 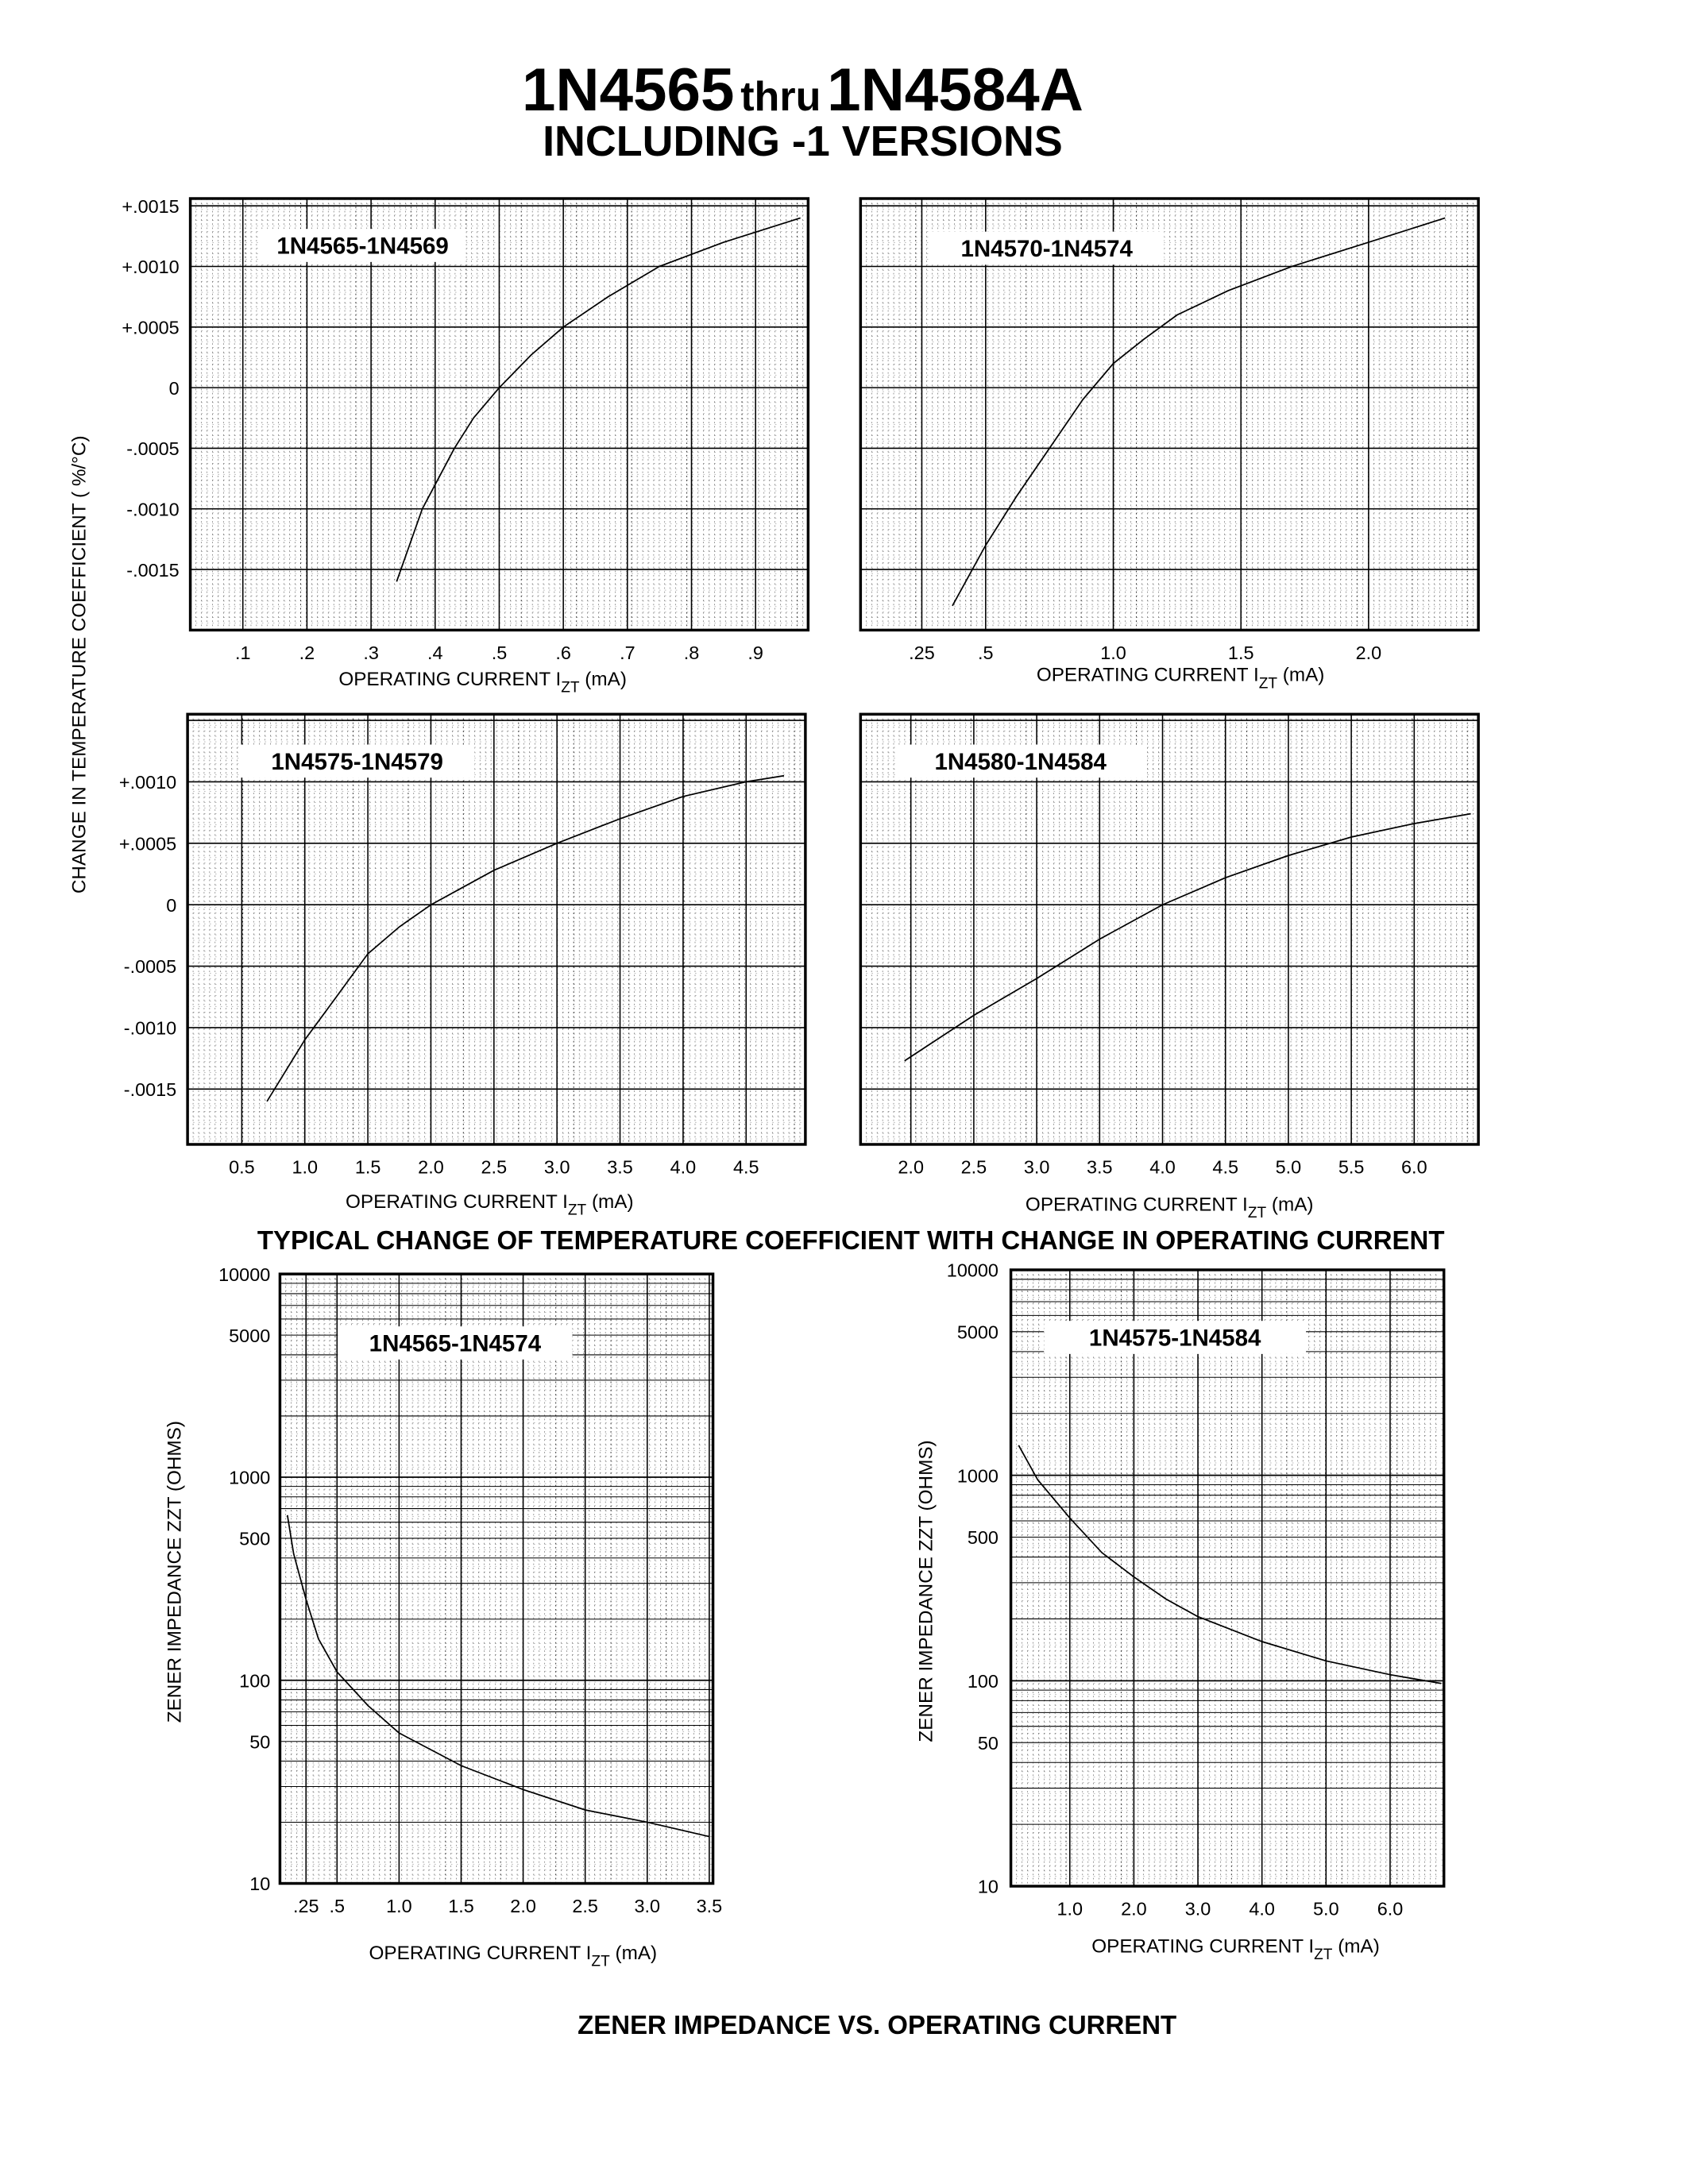 I want to click on x-tick-label: .3, so click(x=371, y=652).